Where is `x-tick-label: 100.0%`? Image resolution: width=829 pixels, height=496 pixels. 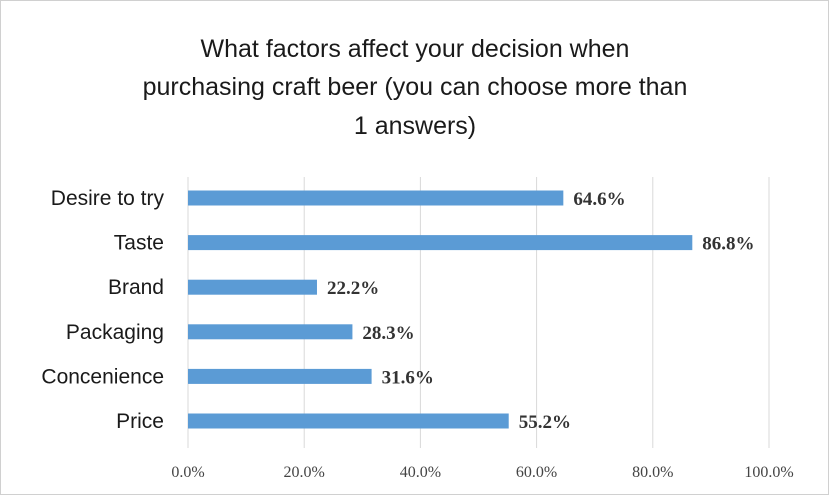
x-tick-label: 100.0% is located at coordinates (768, 472).